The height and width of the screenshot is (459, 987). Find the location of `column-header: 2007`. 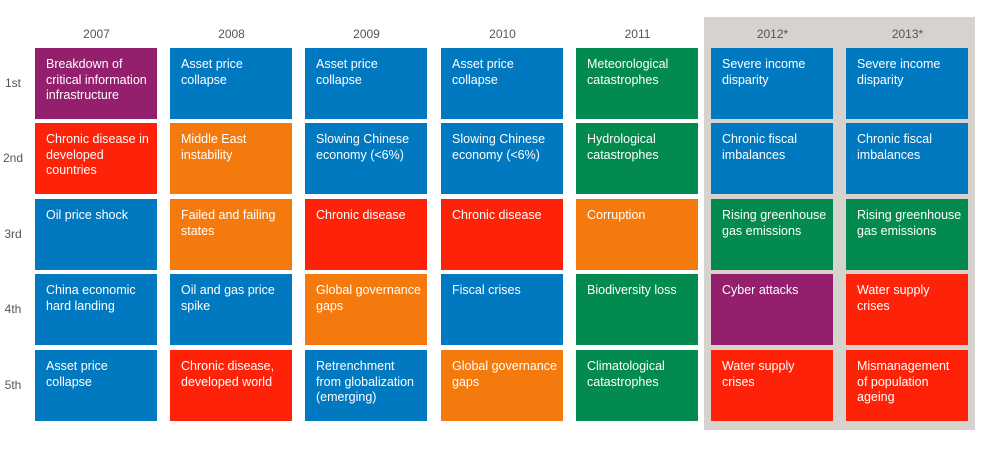

column-header: 2007 is located at coordinates (96, 34).